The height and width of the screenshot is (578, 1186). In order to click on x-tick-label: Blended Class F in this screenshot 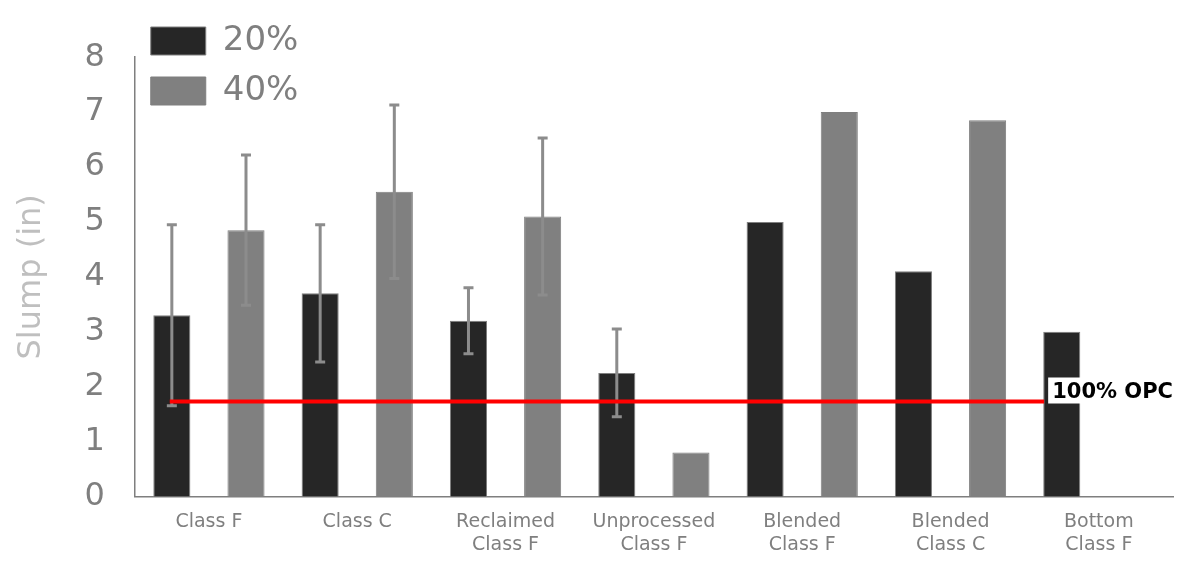, I will do `click(802, 531)`.